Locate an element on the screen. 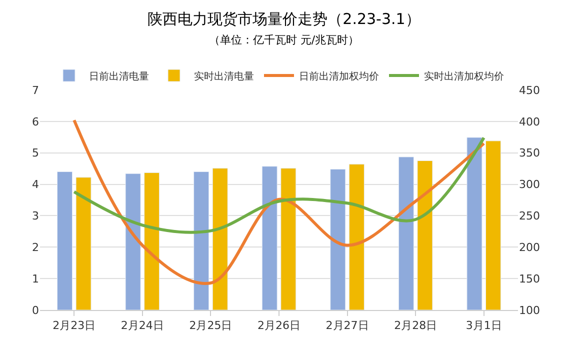 The width and height of the screenshot is (568, 344). y-tick-label: 2 is located at coordinates (35, 247).